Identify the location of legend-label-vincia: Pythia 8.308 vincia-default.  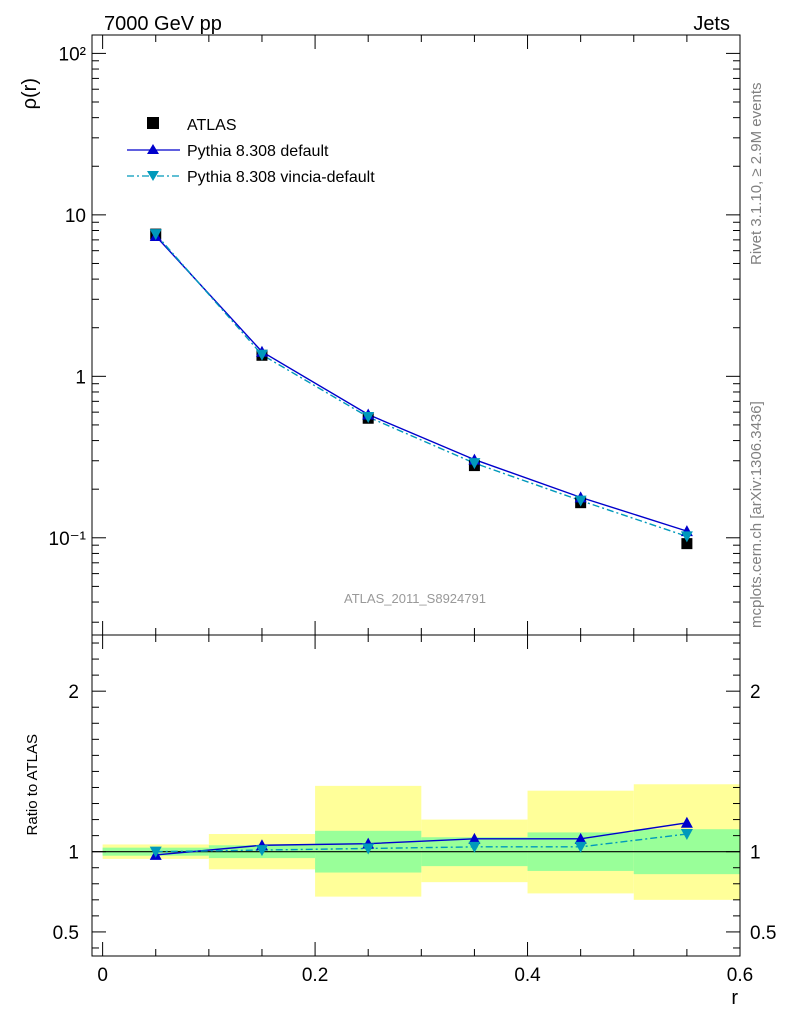
(281, 177).